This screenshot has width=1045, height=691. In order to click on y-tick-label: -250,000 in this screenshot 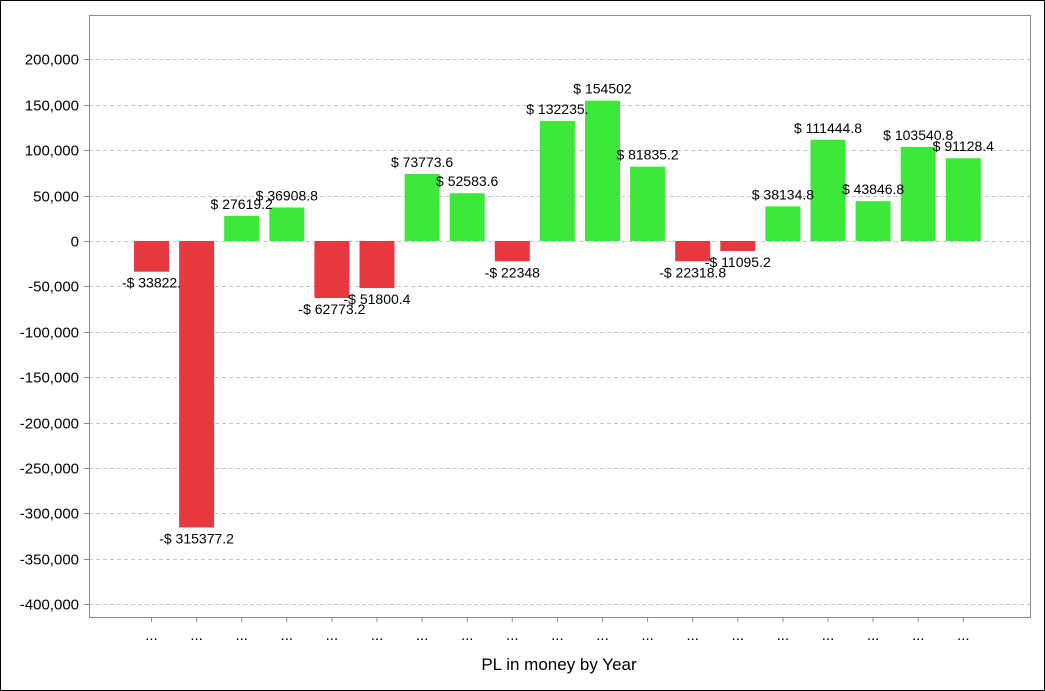, I will do `click(49, 469)`.